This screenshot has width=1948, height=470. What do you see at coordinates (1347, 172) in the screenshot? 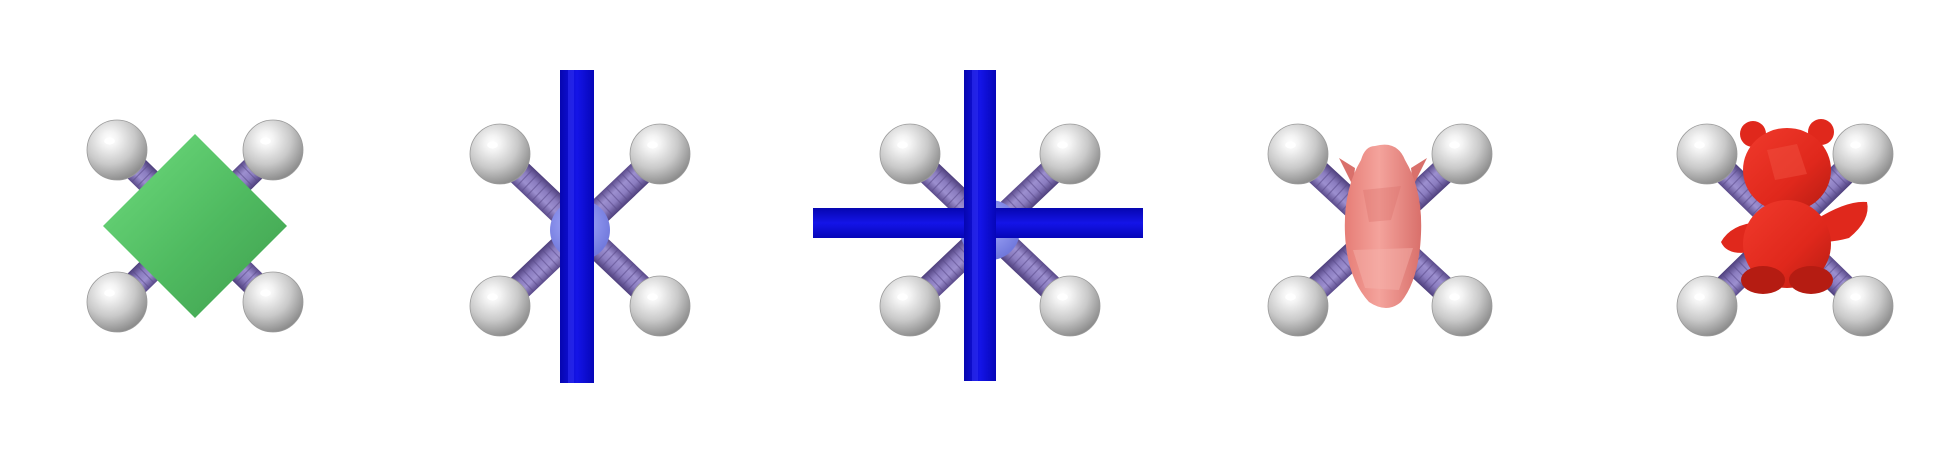
I see `pig-ear-left` at bounding box center [1347, 172].